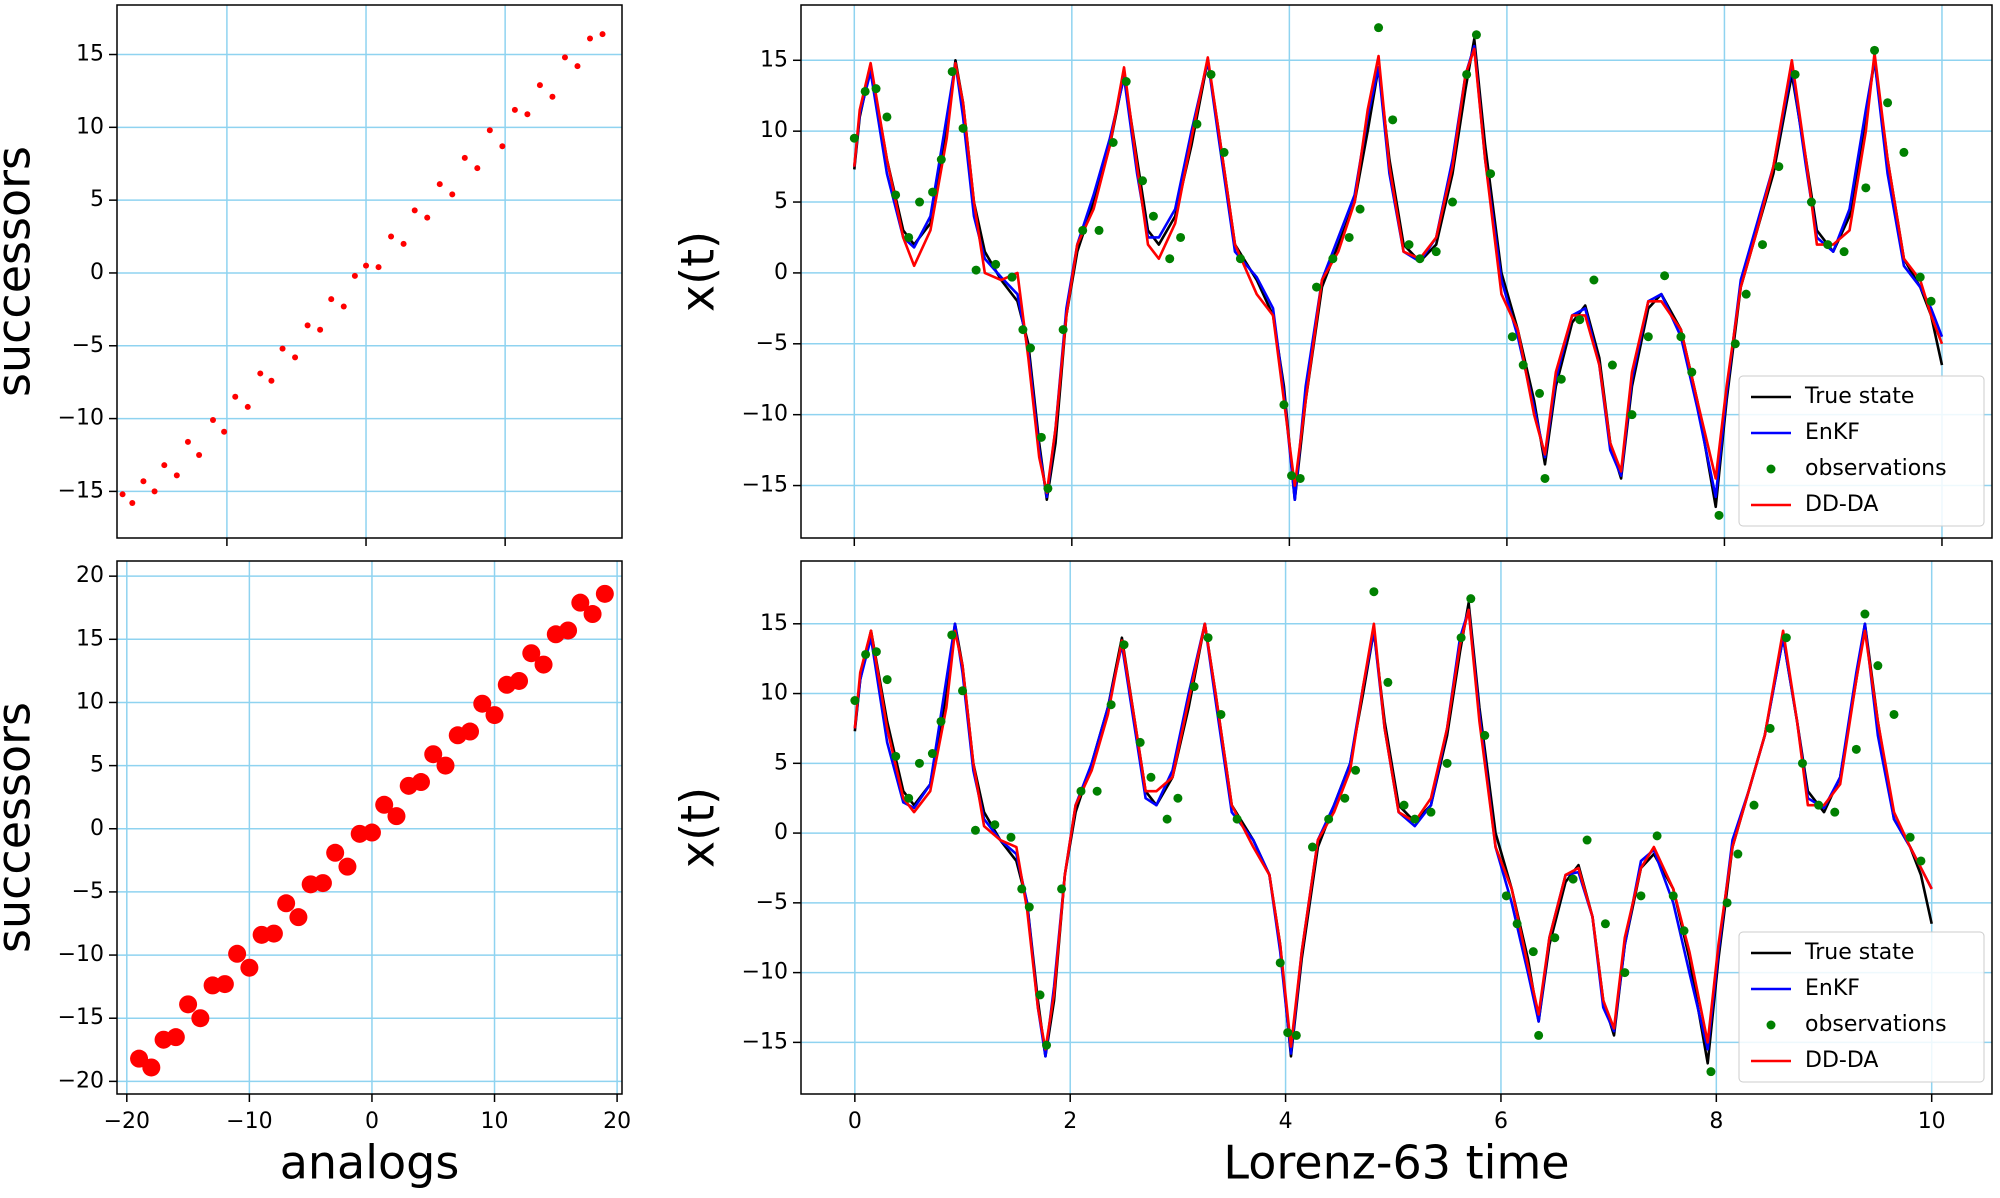  What do you see at coordinates (772, 902) in the screenshot?
I see `y-tick-label: −5` at bounding box center [772, 902].